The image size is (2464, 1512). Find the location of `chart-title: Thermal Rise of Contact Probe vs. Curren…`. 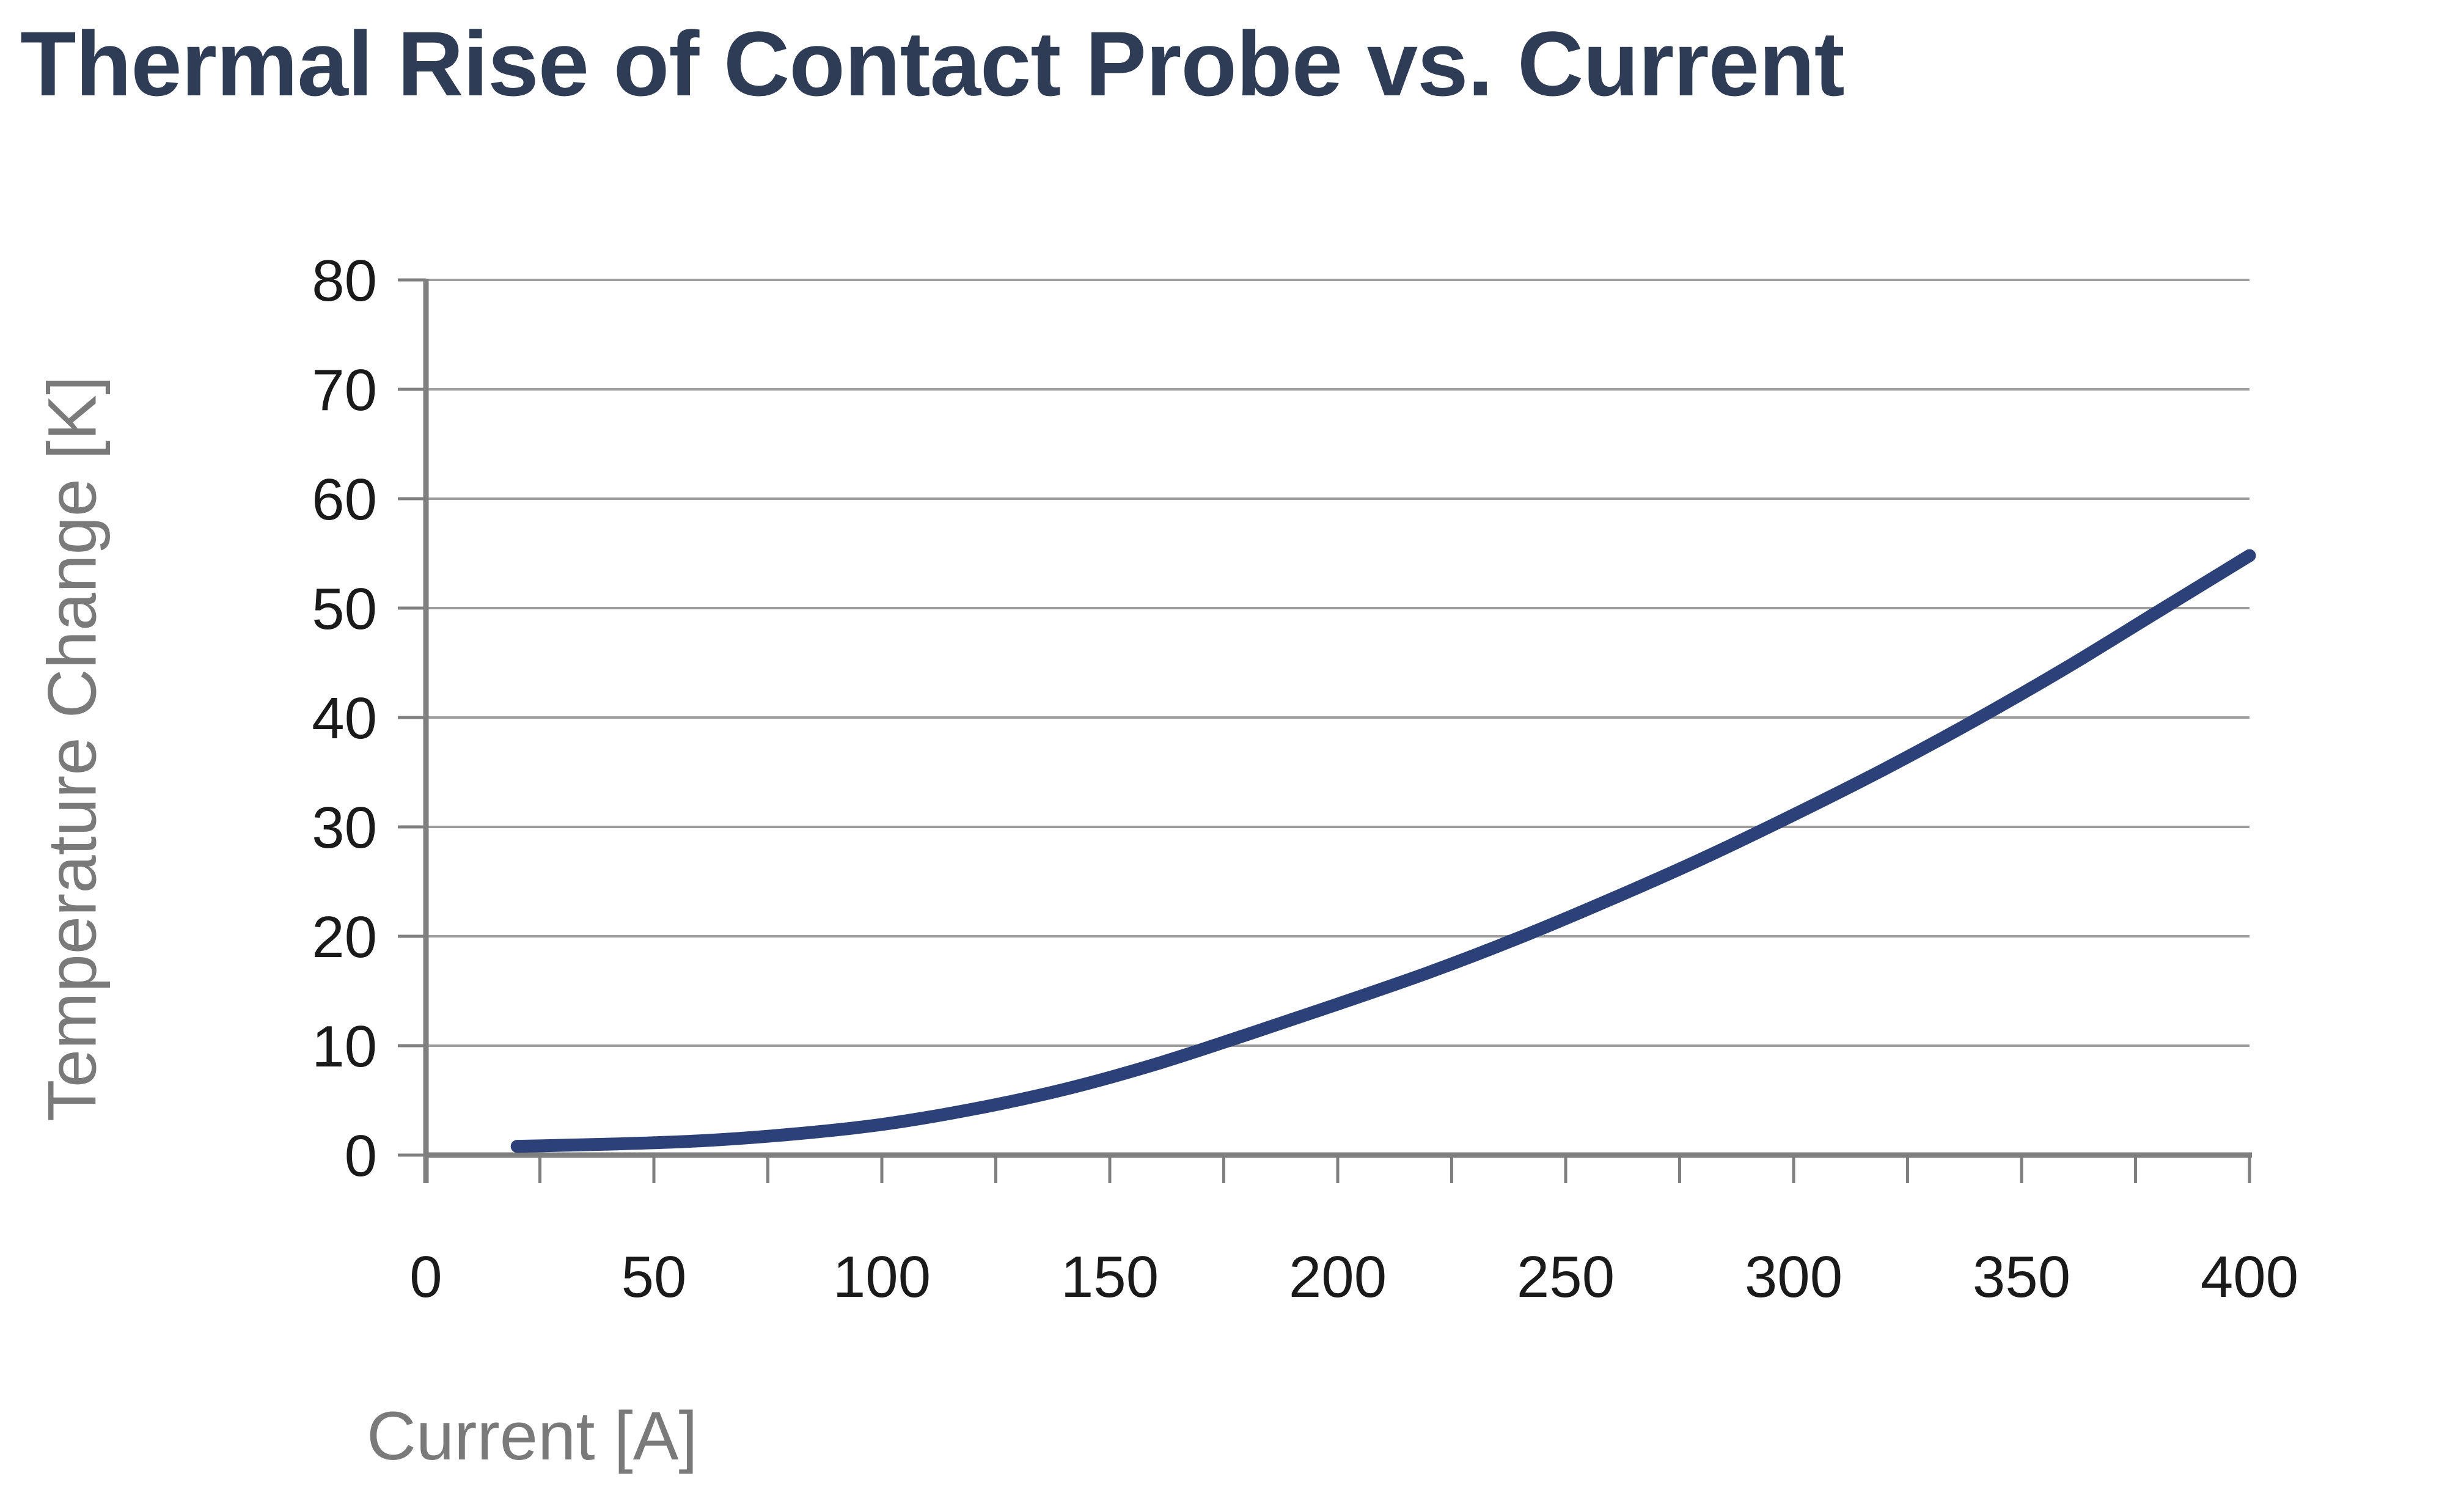

chart-title: Thermal Rise of Contact Probe vs. Curren… is located at coordinates (933, 63).